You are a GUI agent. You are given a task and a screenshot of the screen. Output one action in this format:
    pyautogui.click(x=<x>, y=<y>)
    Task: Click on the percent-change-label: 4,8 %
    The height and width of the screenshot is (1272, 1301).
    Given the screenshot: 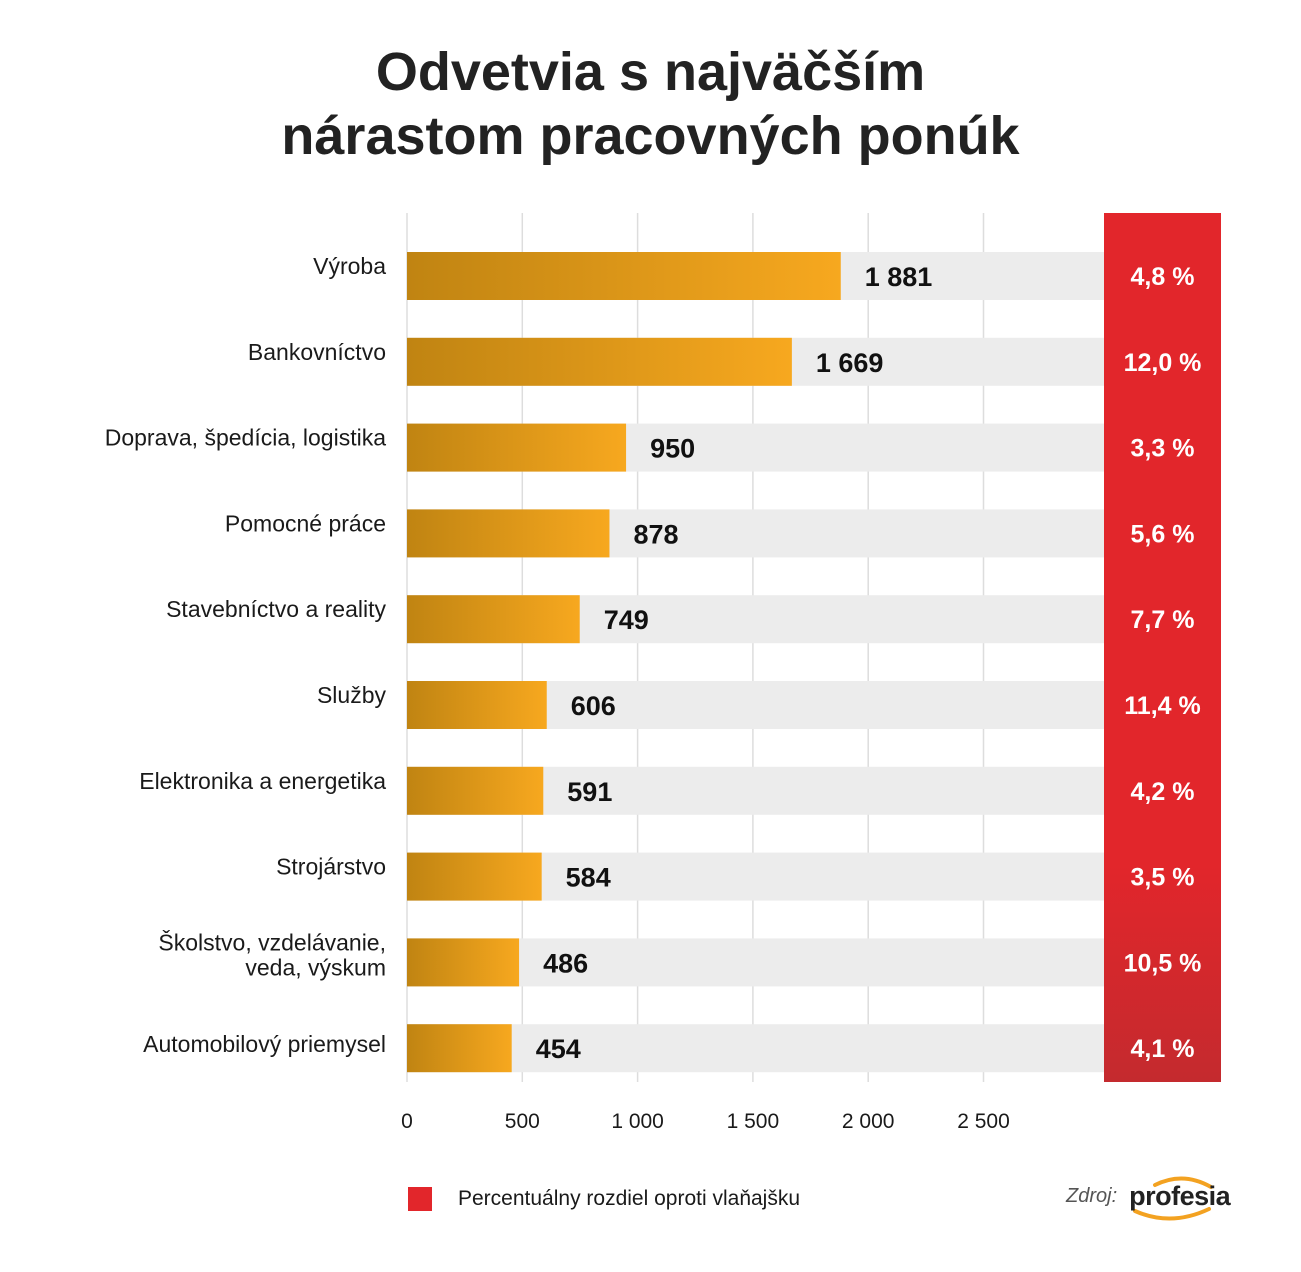 What is the action you would take?
    pyautogui.click(x=1163, y=277)
    